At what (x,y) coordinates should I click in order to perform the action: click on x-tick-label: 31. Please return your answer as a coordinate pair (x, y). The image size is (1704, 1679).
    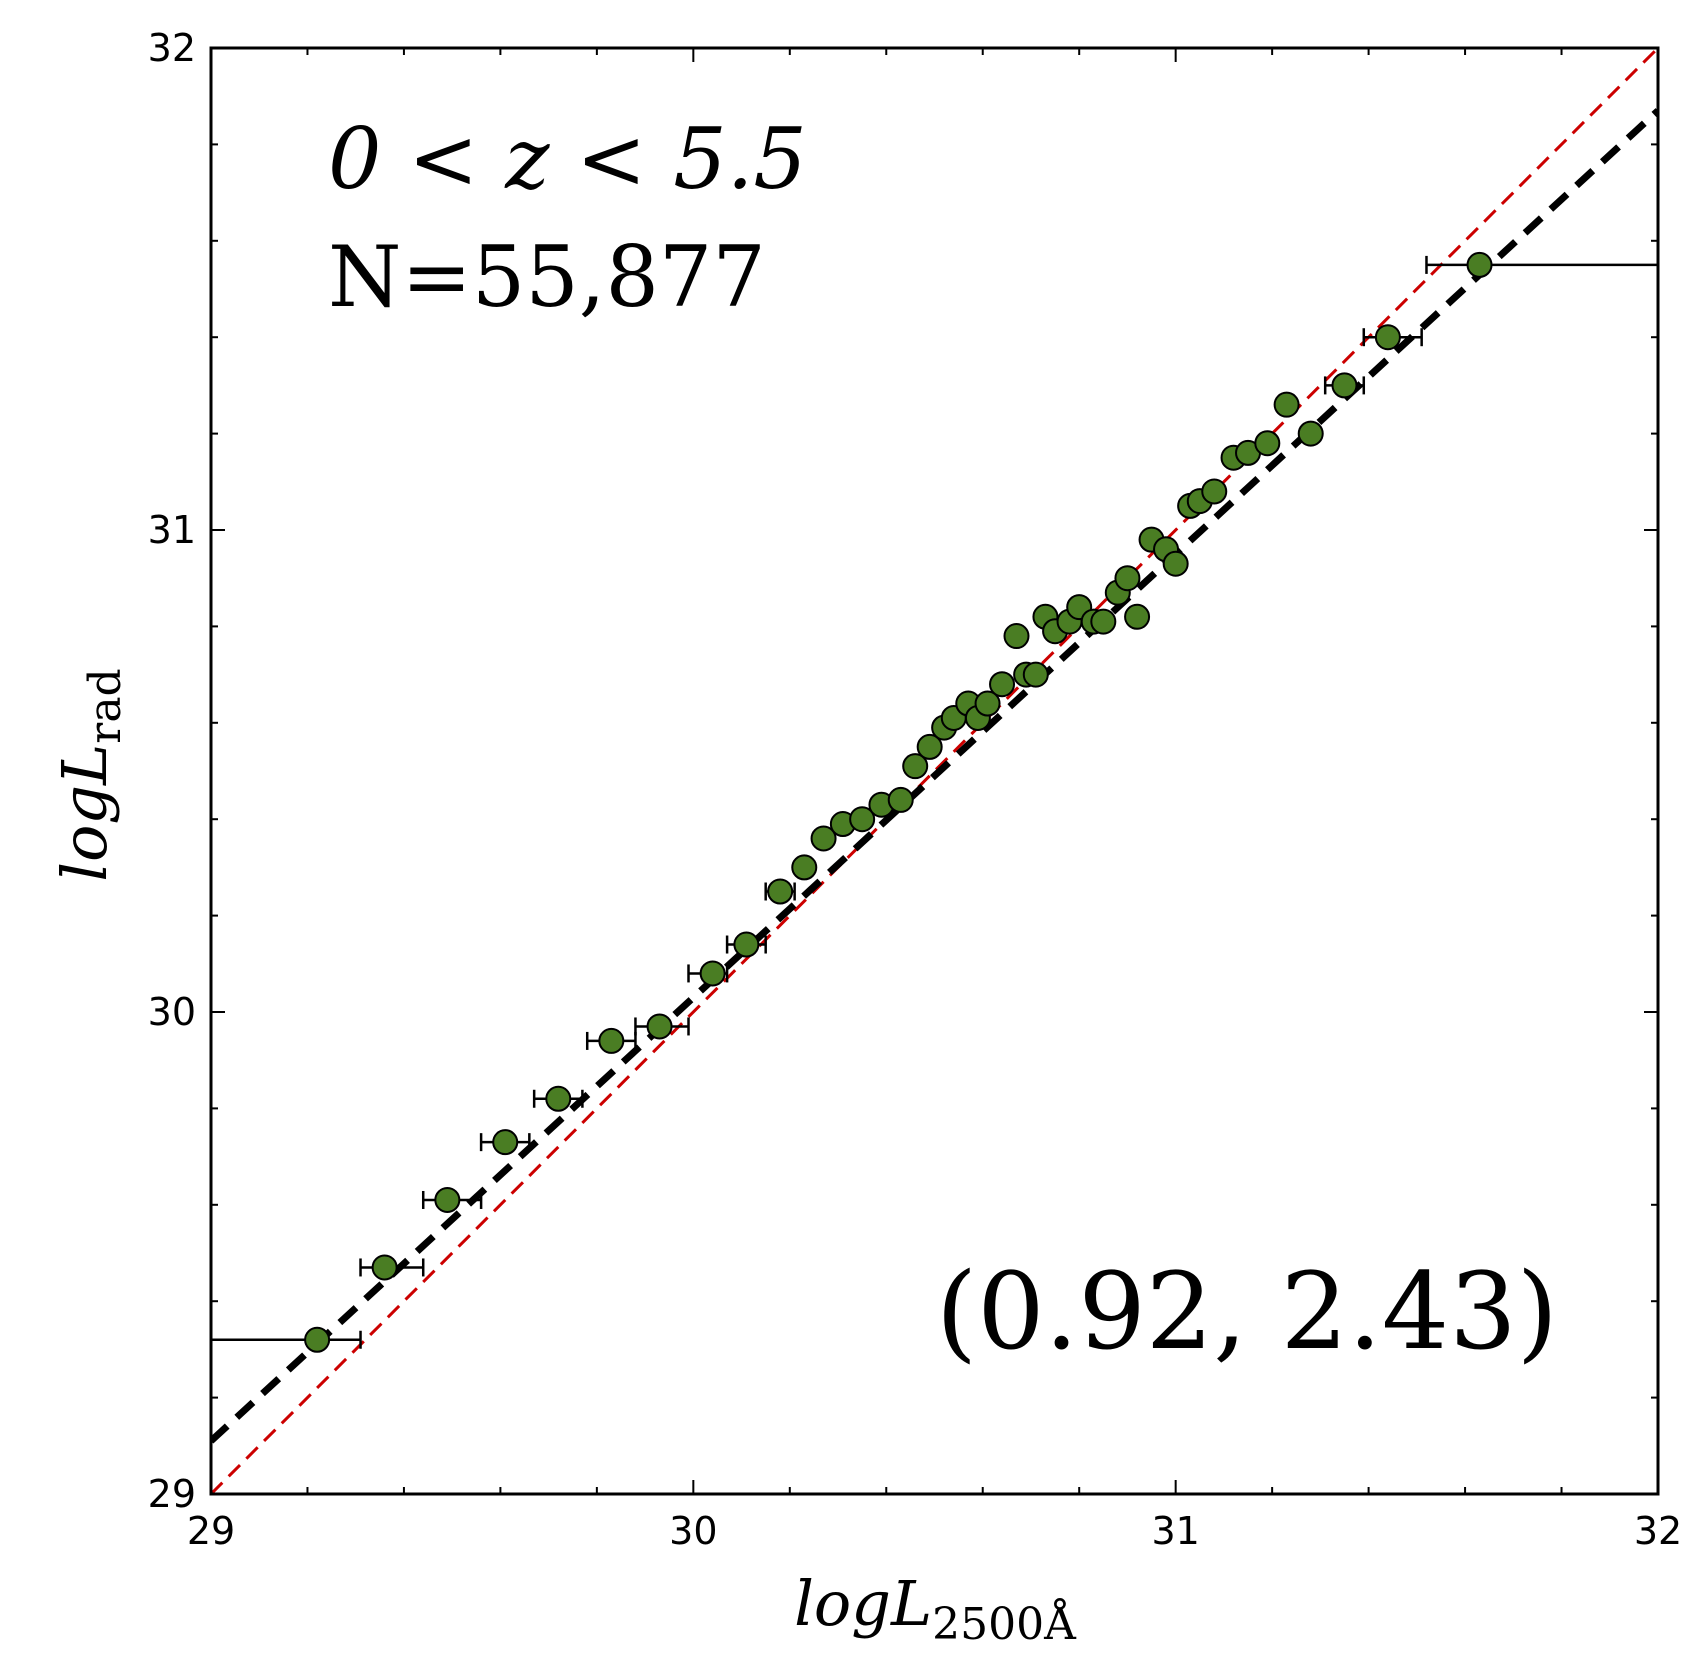
    Looking at the image, I should click on (1175, 1531).